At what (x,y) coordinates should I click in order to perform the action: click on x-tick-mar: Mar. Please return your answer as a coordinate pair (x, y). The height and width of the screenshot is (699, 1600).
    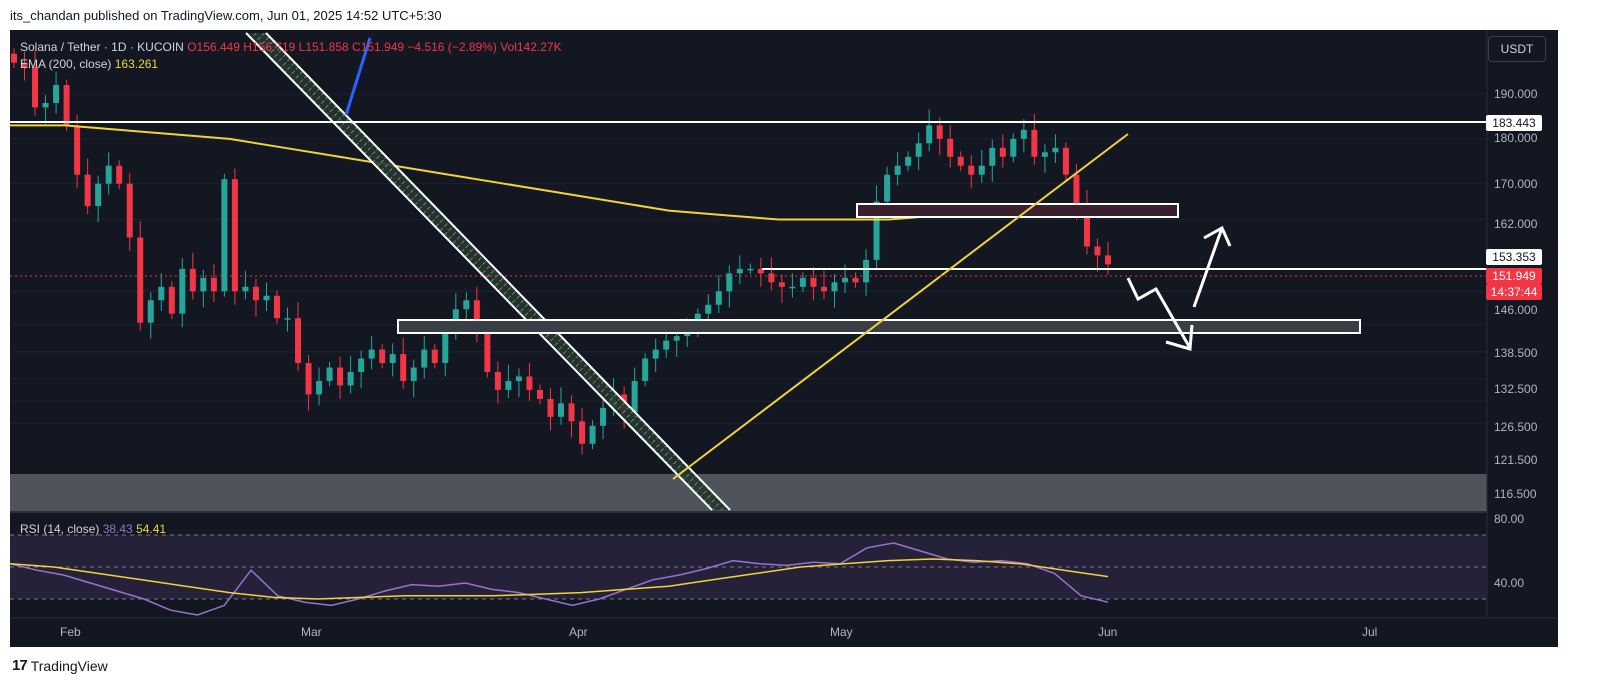
    Looking at the image, I should click on (311, 632).